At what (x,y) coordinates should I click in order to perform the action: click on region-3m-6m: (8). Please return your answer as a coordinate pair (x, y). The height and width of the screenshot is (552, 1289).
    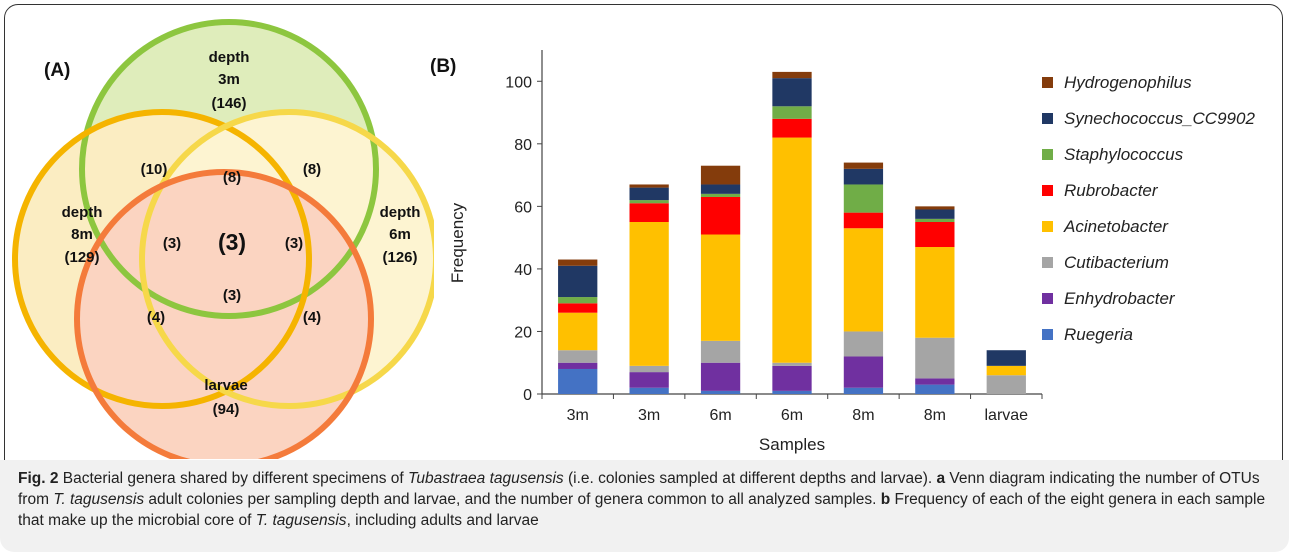
    Looking at the image, I should click on (312, 169).